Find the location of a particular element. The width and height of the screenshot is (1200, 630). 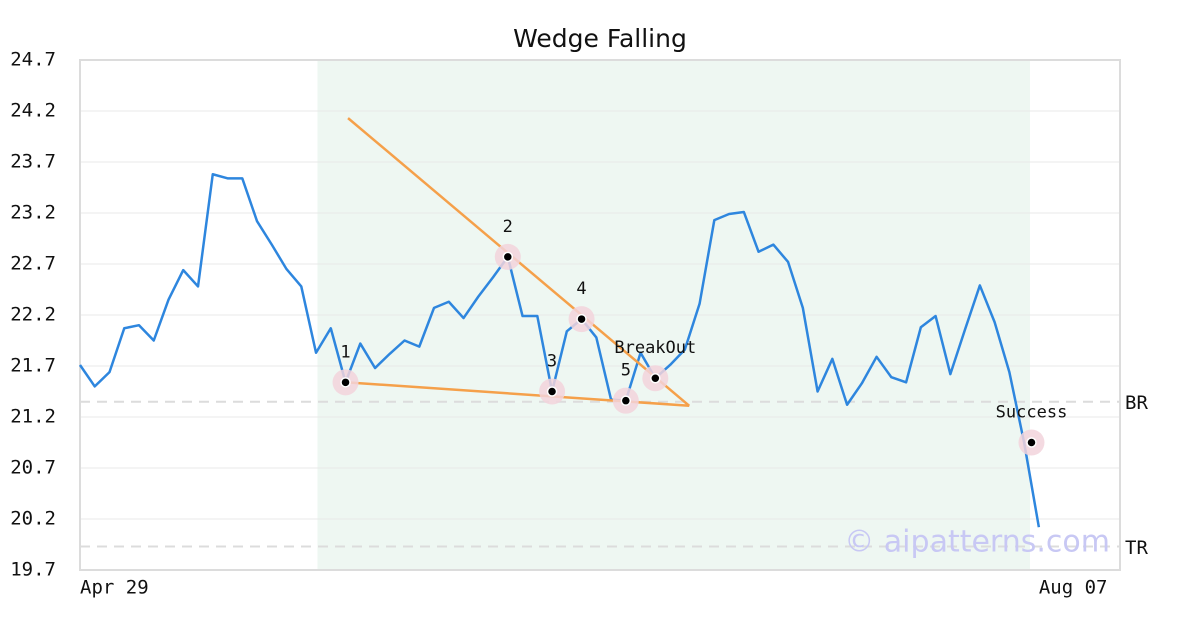

y-tick-label: 20.7 is located at coordinates (33, 468).